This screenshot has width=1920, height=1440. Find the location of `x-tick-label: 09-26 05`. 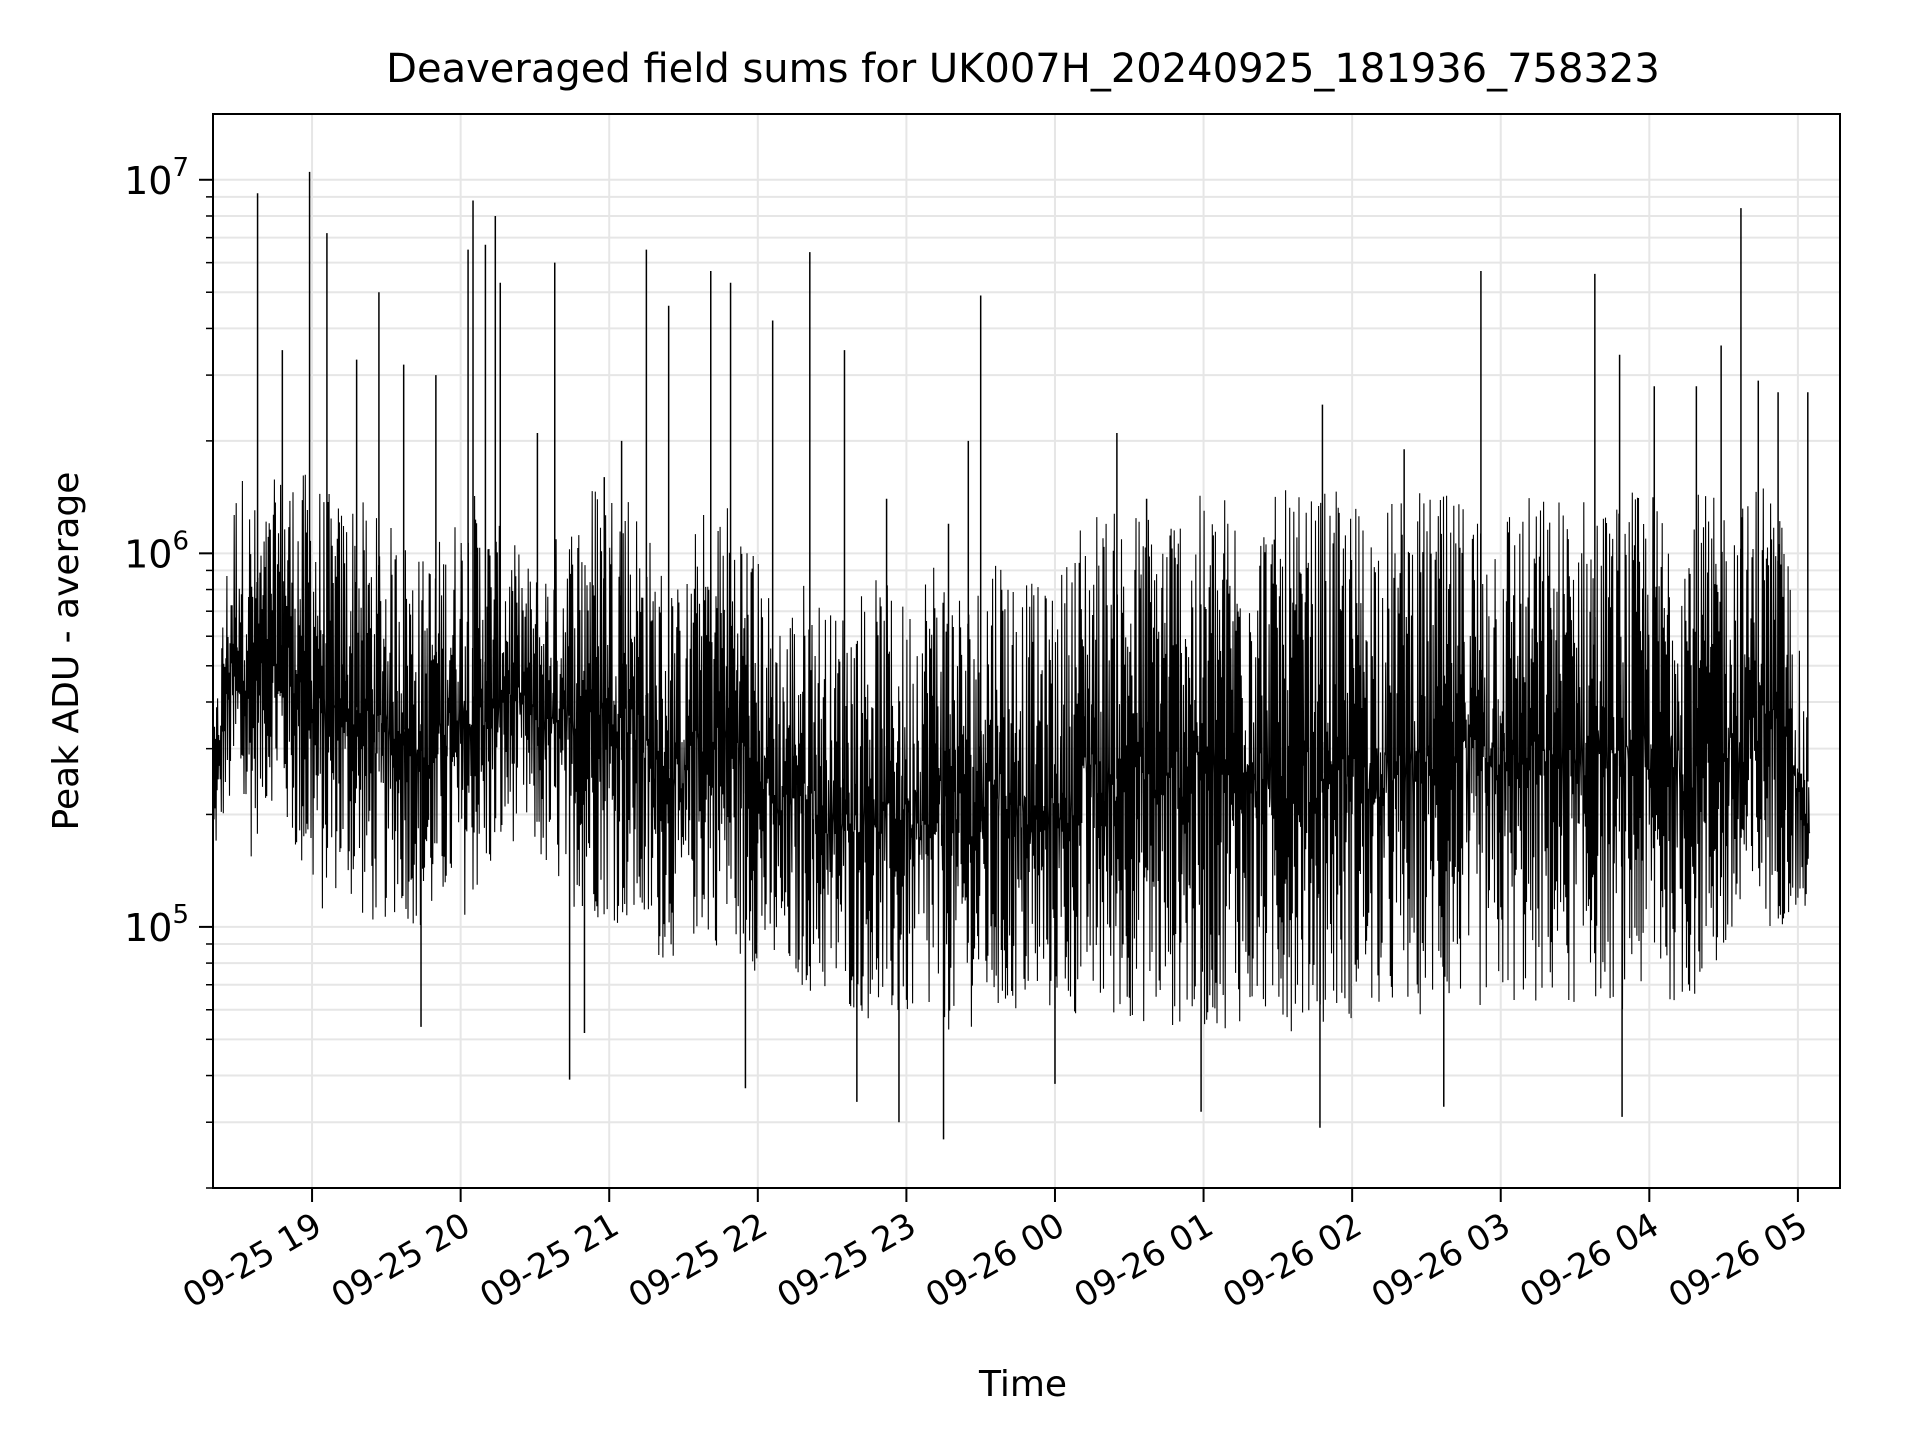

x-tick-label: 09-26 05 is located at coordinates (1738, 1260).